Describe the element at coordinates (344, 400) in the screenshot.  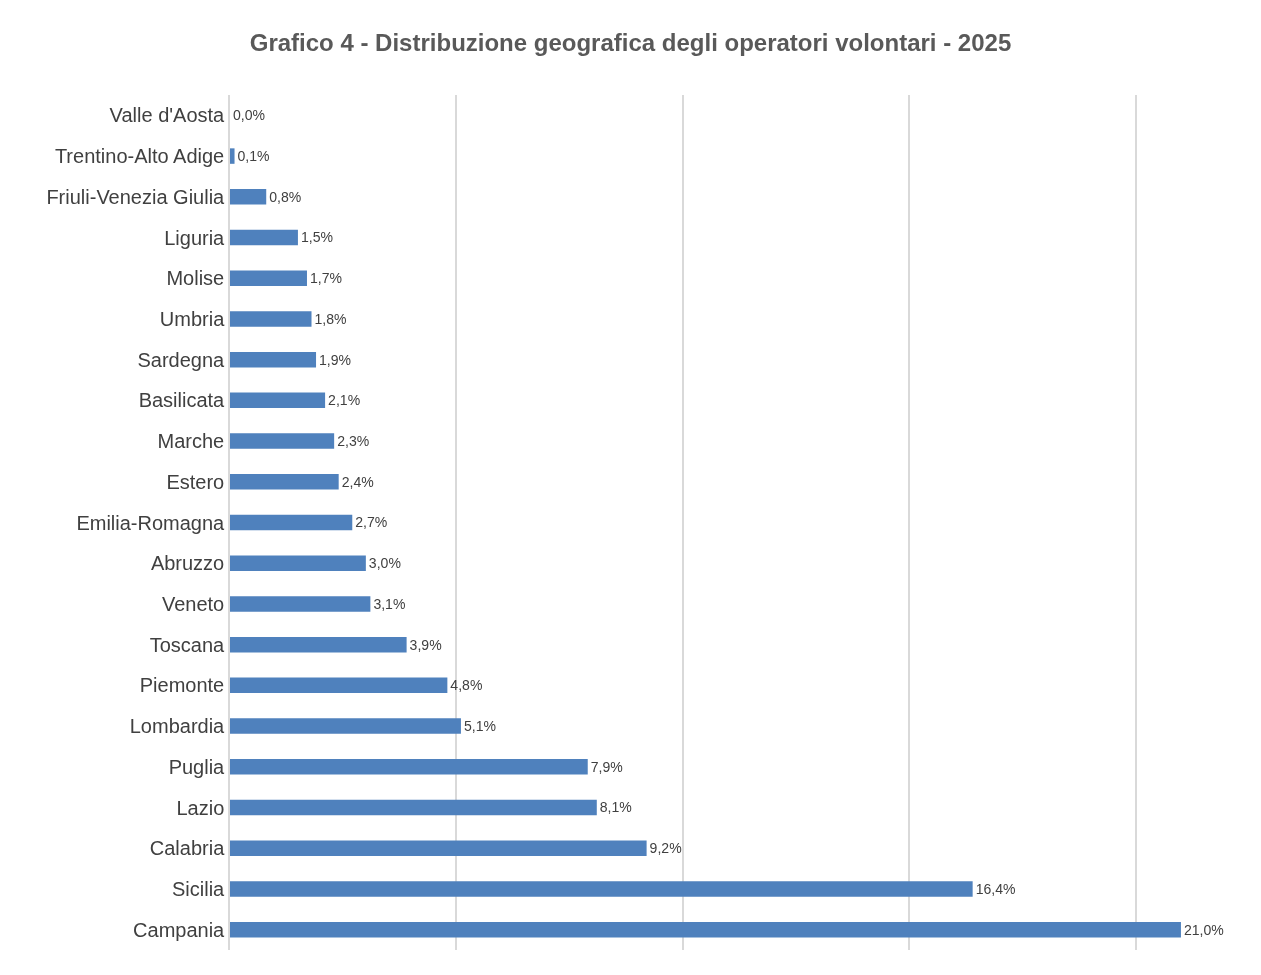
I see `data-label: 2,1%` at that location.